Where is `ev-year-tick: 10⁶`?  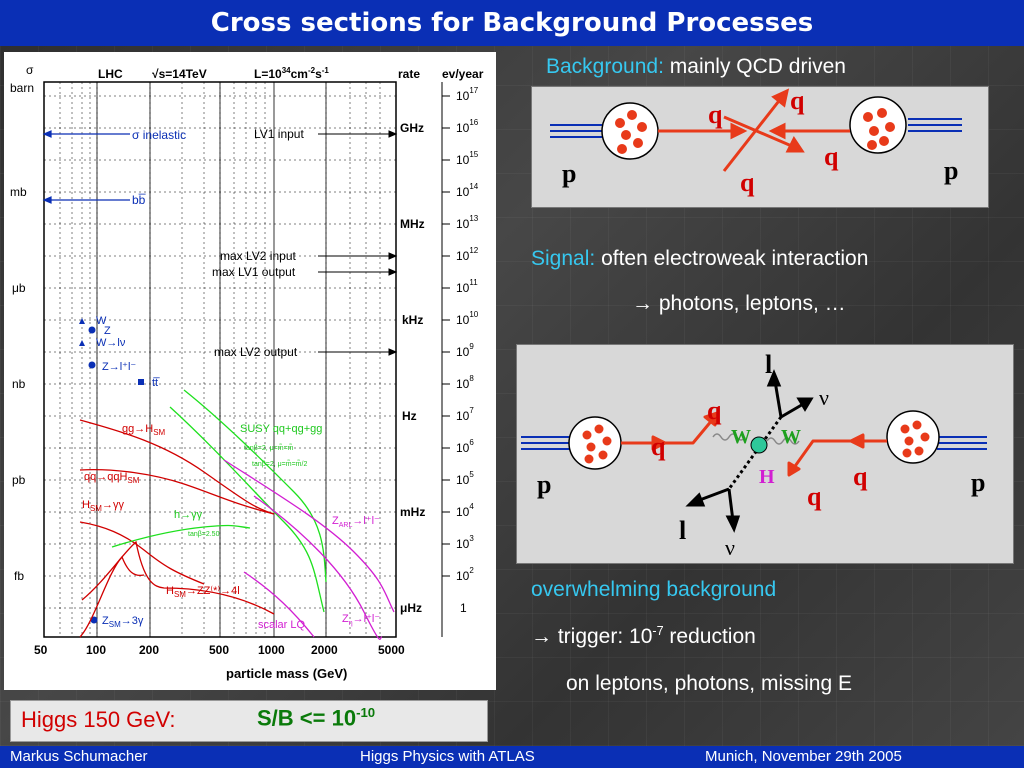
ev-year-tick: 10⁶ is located at coordinates (465, 446).